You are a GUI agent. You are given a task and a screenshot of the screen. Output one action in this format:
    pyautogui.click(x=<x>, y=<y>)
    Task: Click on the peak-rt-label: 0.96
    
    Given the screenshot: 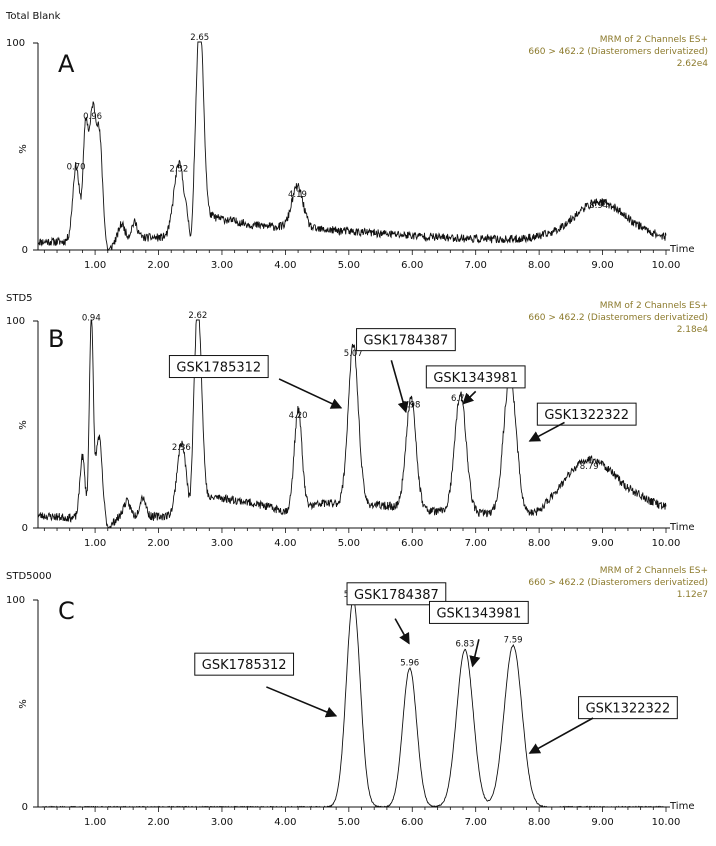 What is the action you would take?
    pyautogui.click(x=92, y=117)
    